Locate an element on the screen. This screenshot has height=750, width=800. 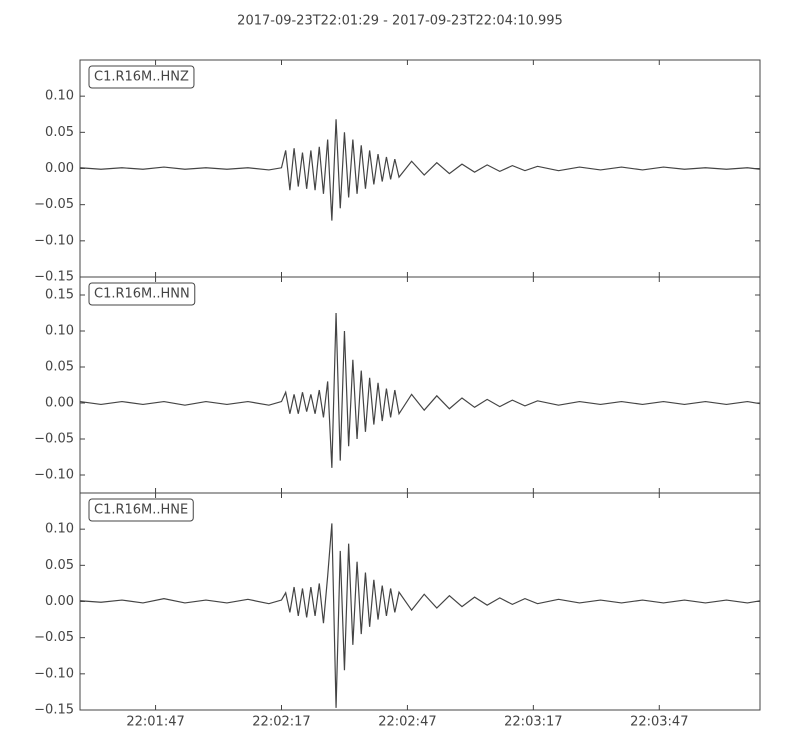
trace-label: C1.R16M..HNN is located at coordinates (142, 294).